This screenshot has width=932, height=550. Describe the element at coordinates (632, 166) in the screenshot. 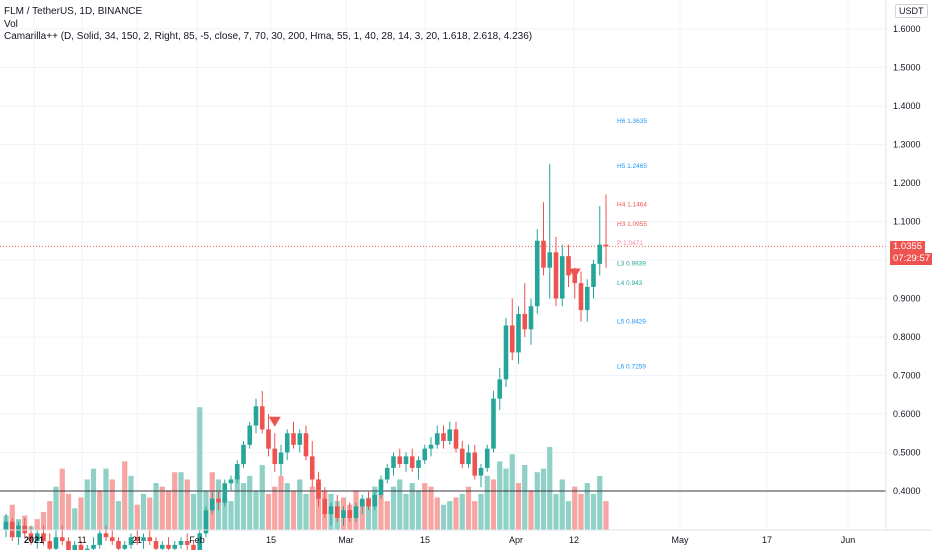

I see `pivot-label: H5 1.2465` at that location.